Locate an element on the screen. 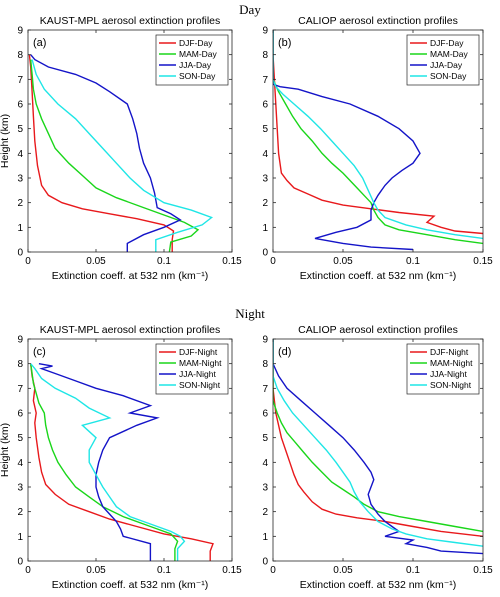 The image size is (500, 597). series-line-djf-night is located at coordinates (122, 462).